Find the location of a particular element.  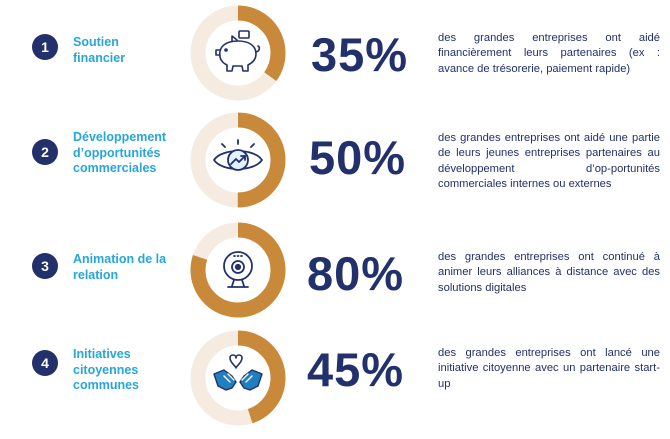

row-number-badge: 3 is located at coordinates (45, 266).